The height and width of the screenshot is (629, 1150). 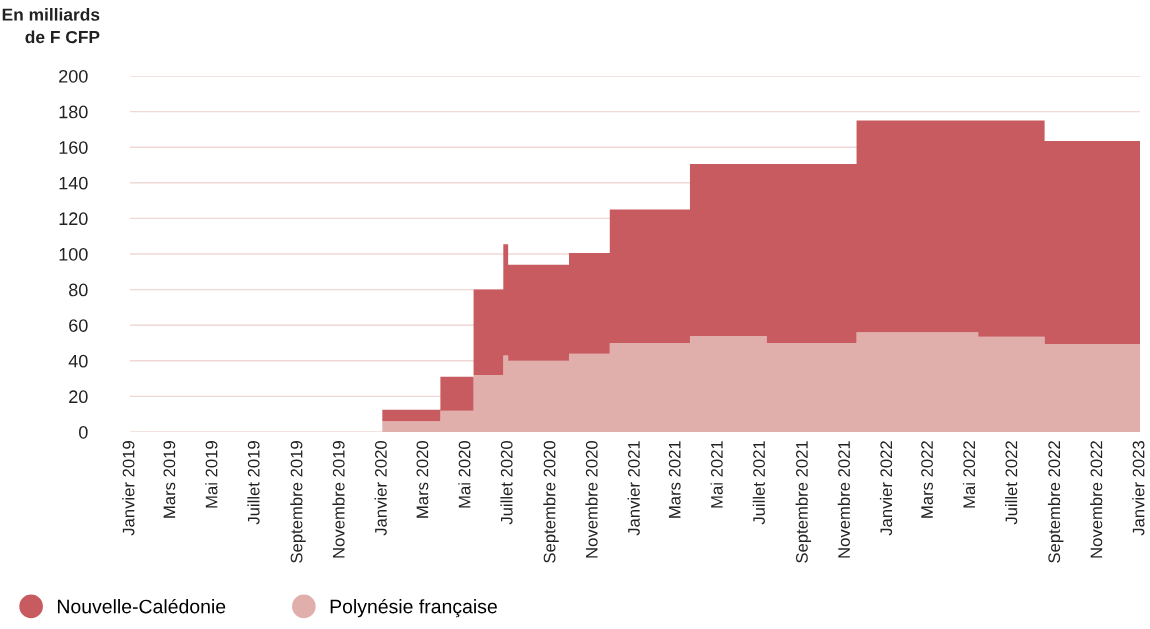 I want to click on y-tick-label: 80, so click(x=78, y=290).